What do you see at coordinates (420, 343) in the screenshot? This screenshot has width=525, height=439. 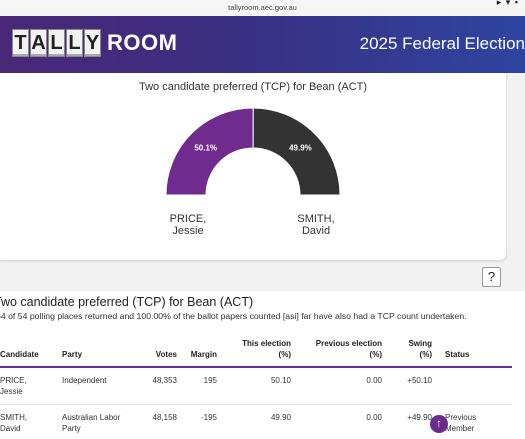 I see `header-line: Swing` at bounding box center [420, 343].